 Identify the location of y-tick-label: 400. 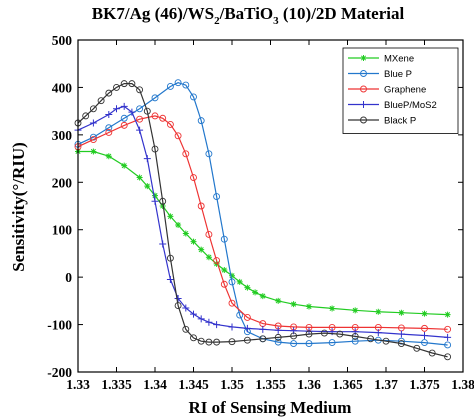
(62, 87).